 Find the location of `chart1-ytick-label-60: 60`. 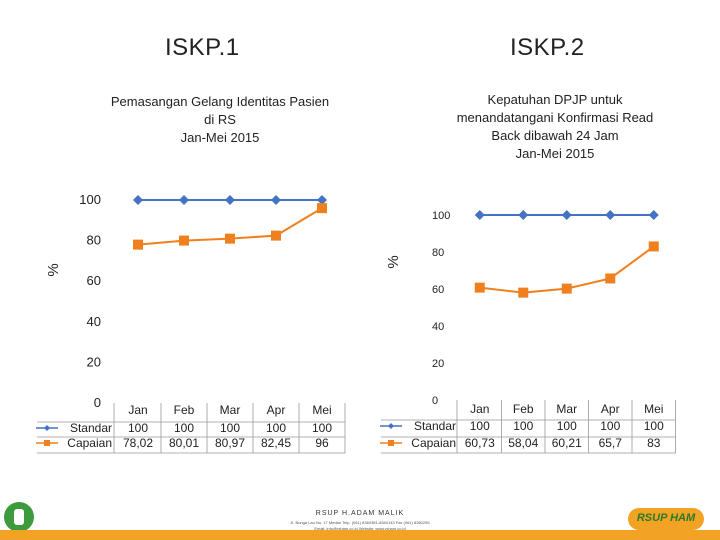

chart1-ytick-label-60: 60 is located at coordinates (94, 280).